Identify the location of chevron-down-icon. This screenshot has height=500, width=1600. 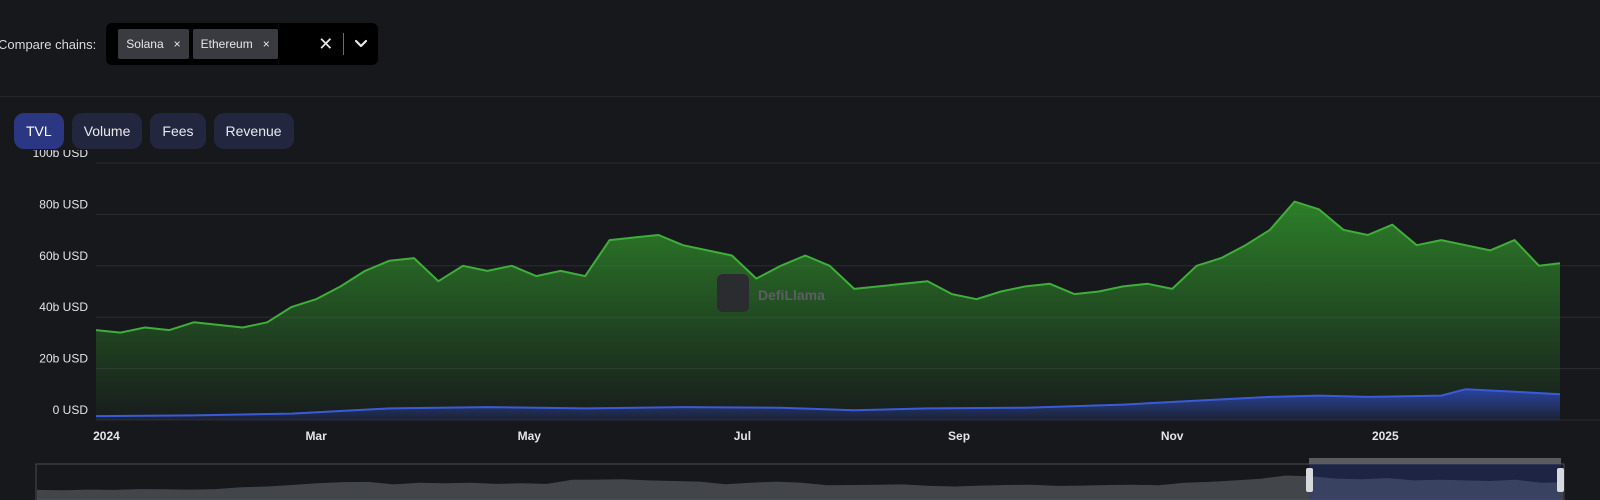
(361, 44).